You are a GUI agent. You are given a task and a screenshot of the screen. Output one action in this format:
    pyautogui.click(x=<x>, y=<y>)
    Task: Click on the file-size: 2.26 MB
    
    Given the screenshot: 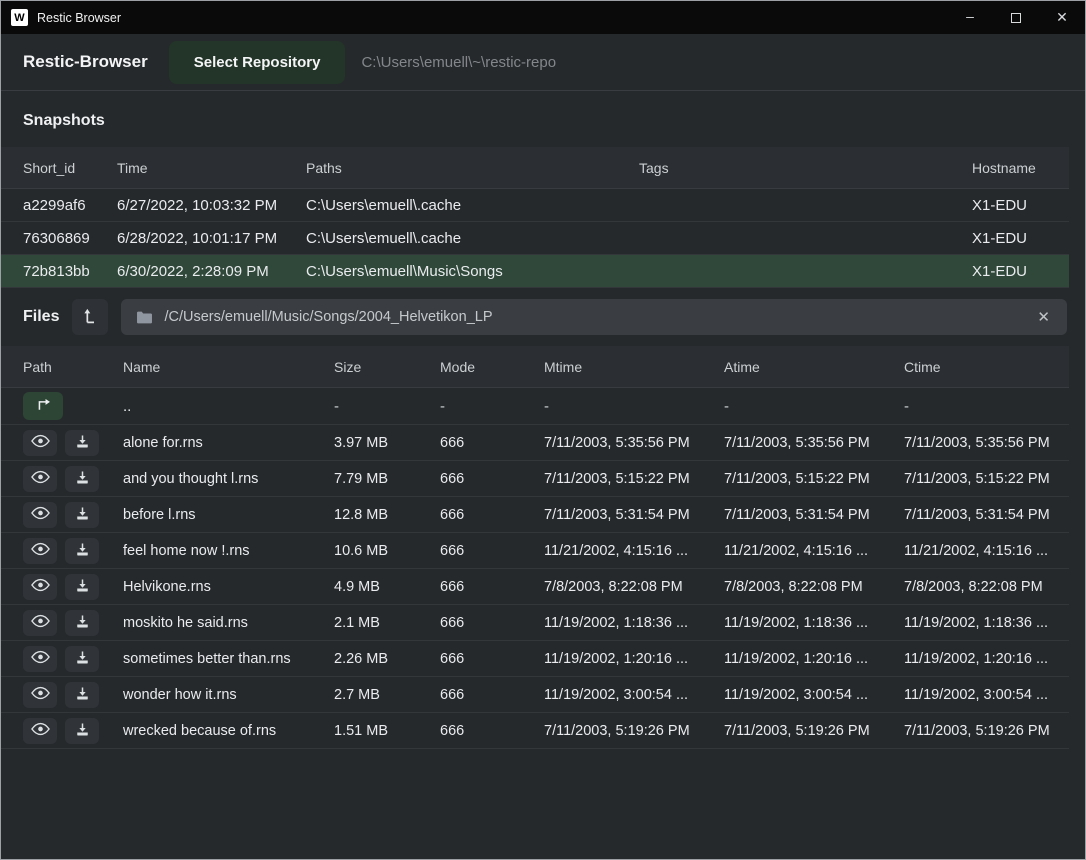 What is the action you would take?
    pyautogui.click(x=361, y=658)
    